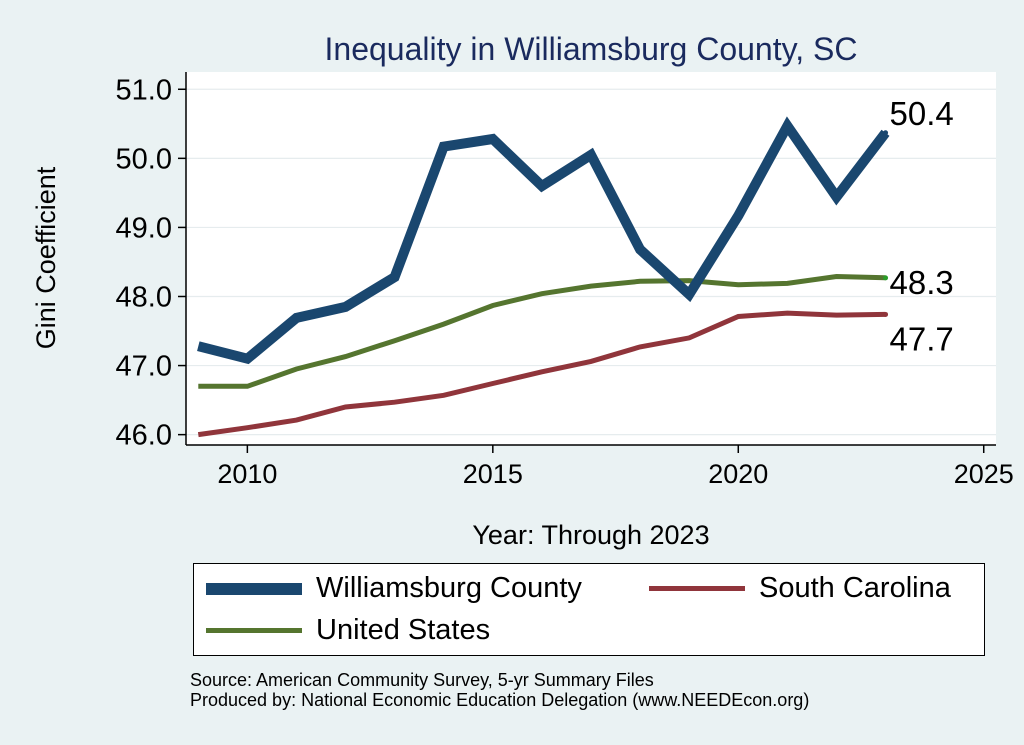 The width and height of the screenshot is (1024, 745). What do you see at coordinates (855, 588) in the screenshot?
I see `legend-label-south-carolina: South Carolina` at bounding box center [855, 588].